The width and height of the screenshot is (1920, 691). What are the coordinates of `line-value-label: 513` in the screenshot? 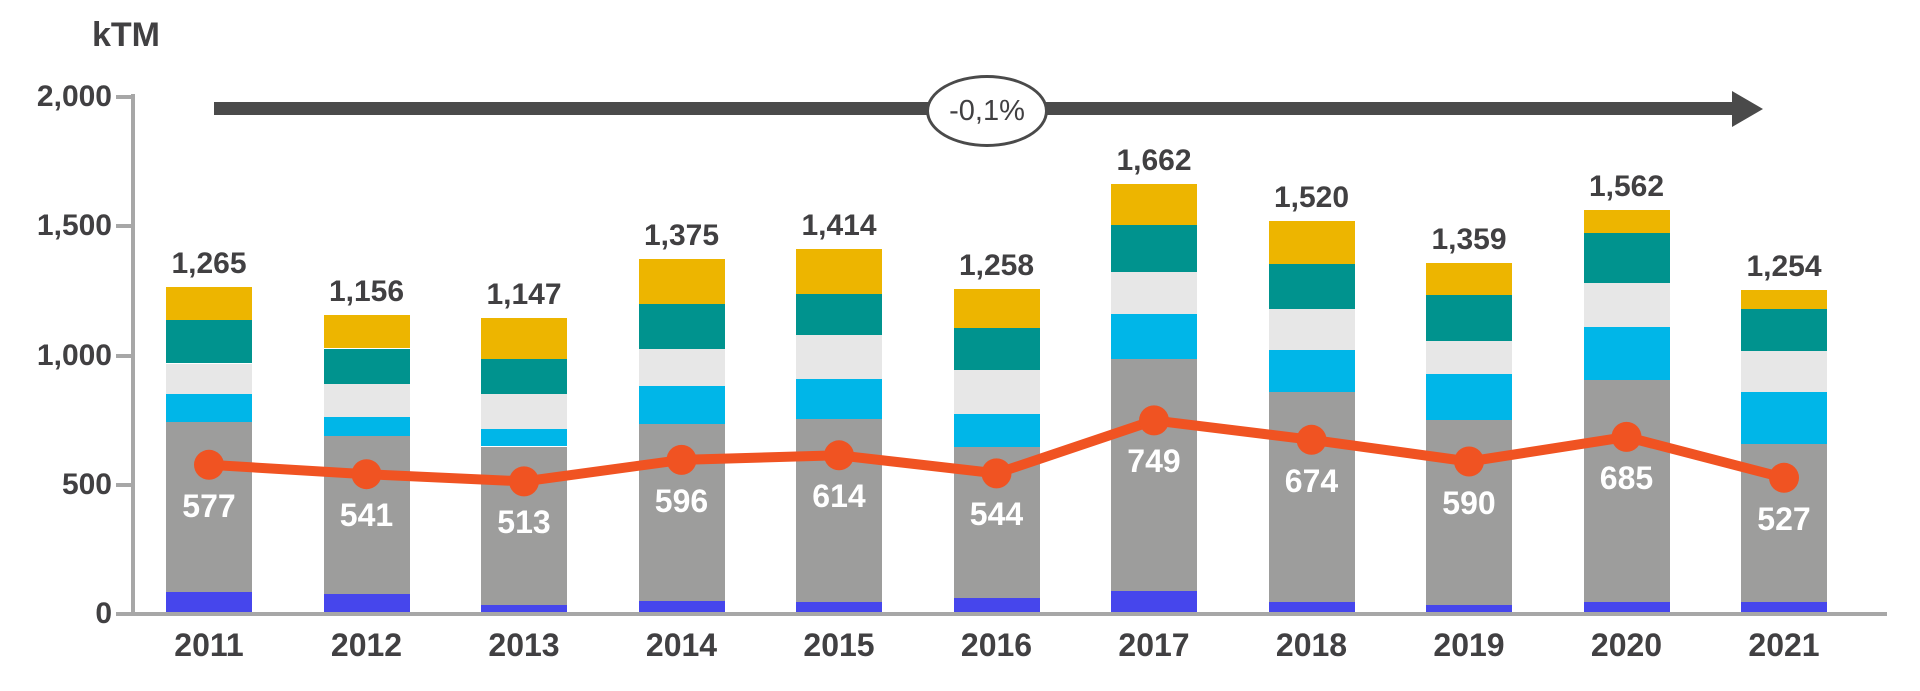 It's located at (524, 522).